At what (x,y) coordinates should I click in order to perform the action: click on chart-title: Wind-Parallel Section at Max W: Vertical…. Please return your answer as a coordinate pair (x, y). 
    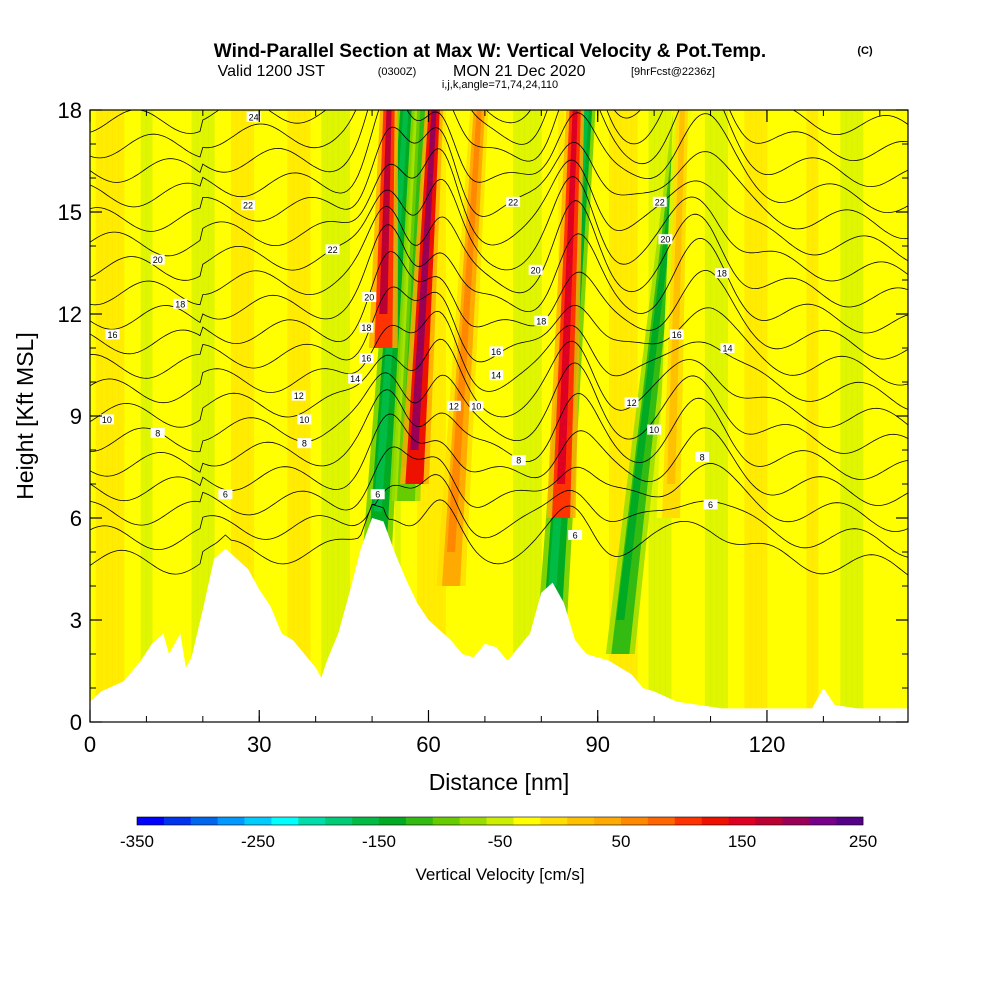
    Looking at the image, I should click on (490, 51).